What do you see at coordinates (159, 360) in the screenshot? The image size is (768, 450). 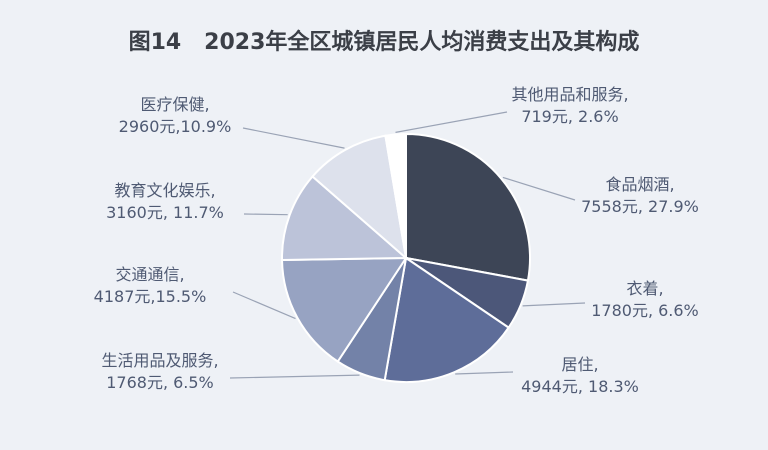 I see `slice-label-name-4: 生活用品及服务,` at bounding box center [159, 360].